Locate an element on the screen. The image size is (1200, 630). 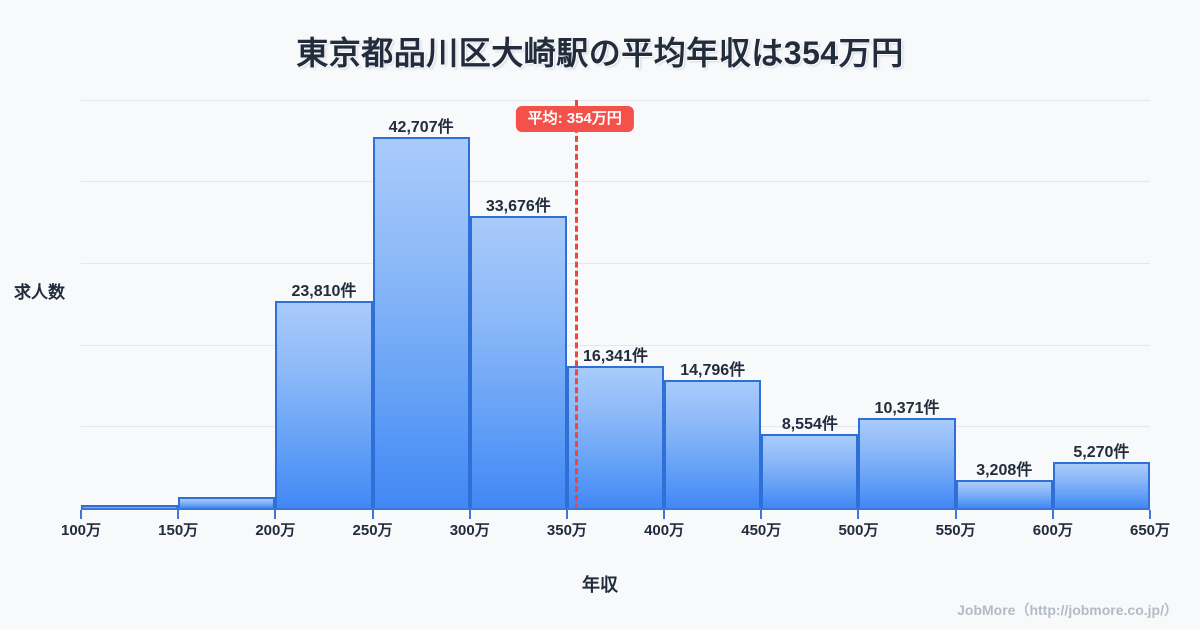
x-axis-tick-label: 600万 is located at coordinates (1052, 530).